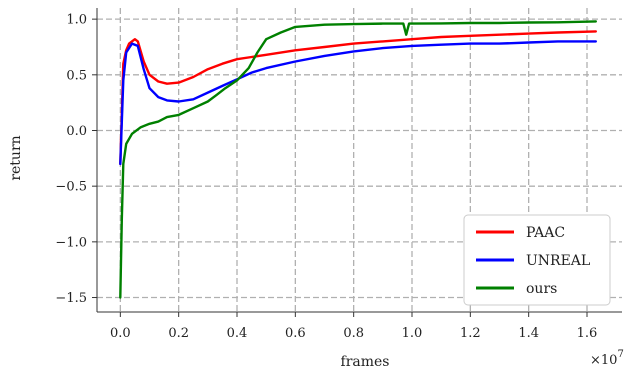  Describe the element at coordinates (76, 131) in the screenshot. I see `y-tick-label: 0.0` at that location.